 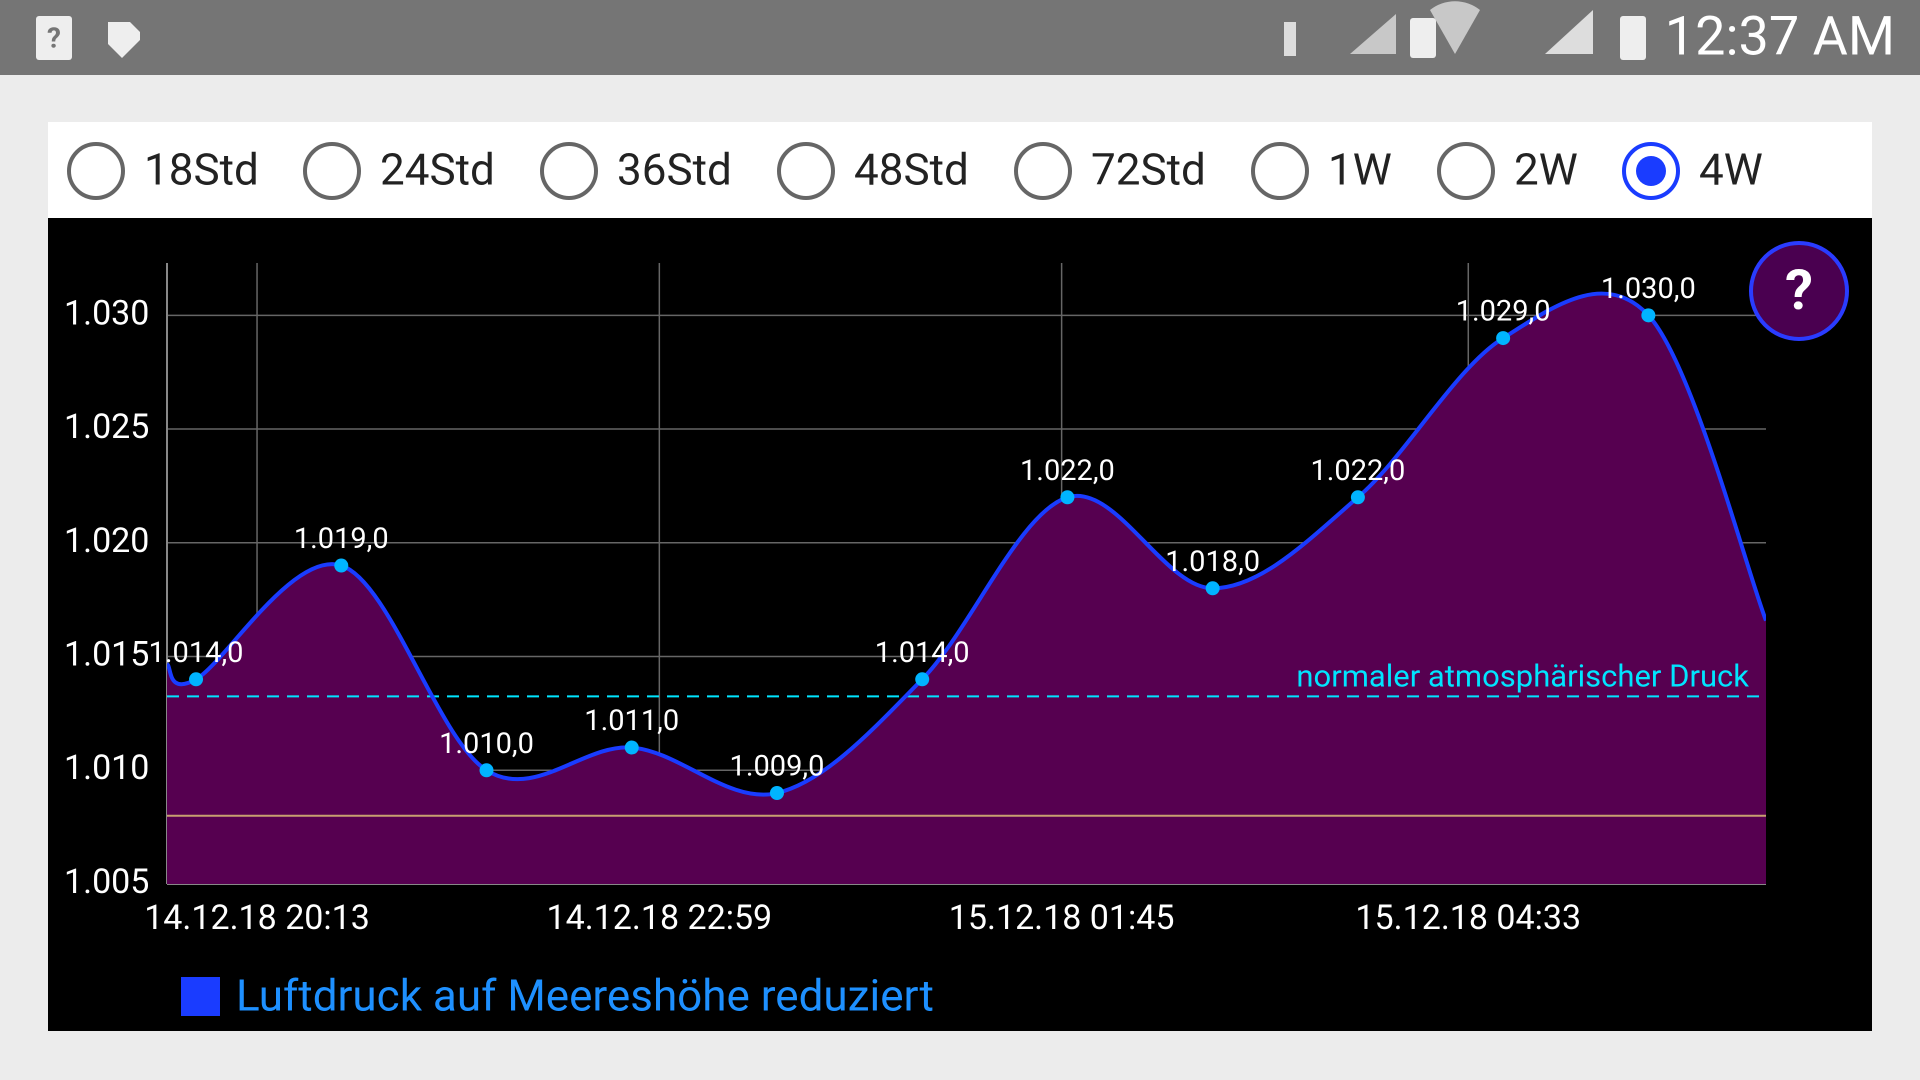 I want to click on legend-label: Luftdruck auf Meereshöhe reduziert, so click(x=585, y=996).